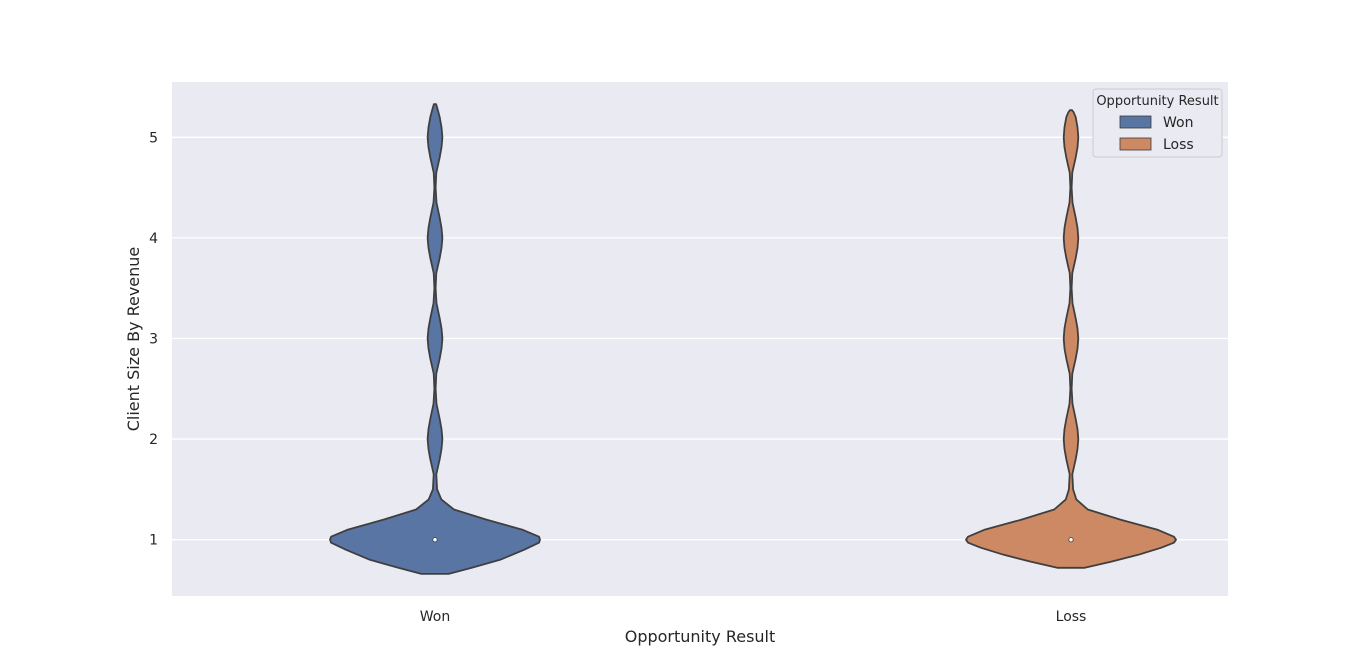  I want to click on y-tick-label: 3, so click(153, 339).